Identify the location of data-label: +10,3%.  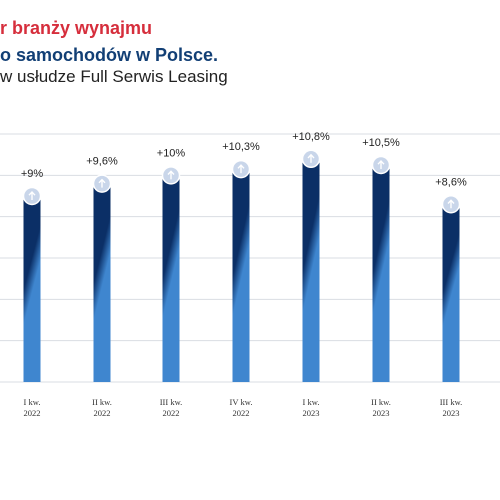
(241, 147).